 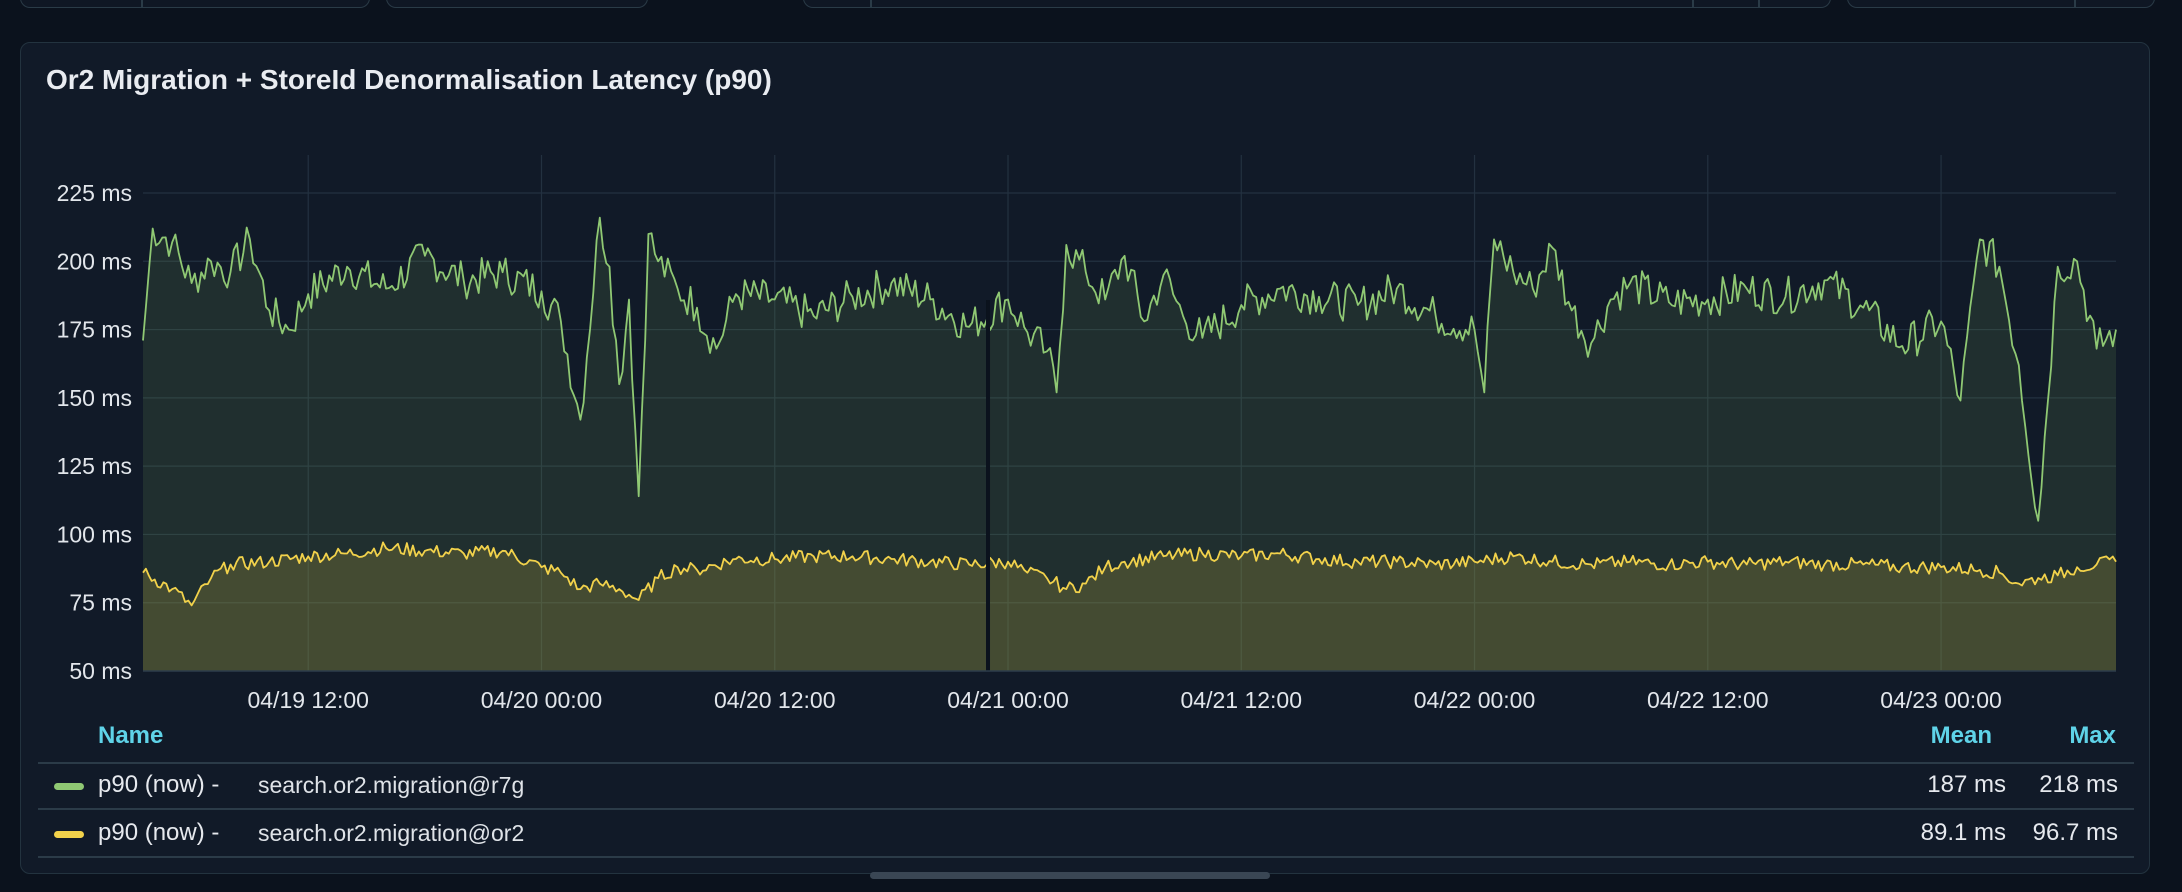 I want to click on series-area-or2, so click(x=1129, y=606).